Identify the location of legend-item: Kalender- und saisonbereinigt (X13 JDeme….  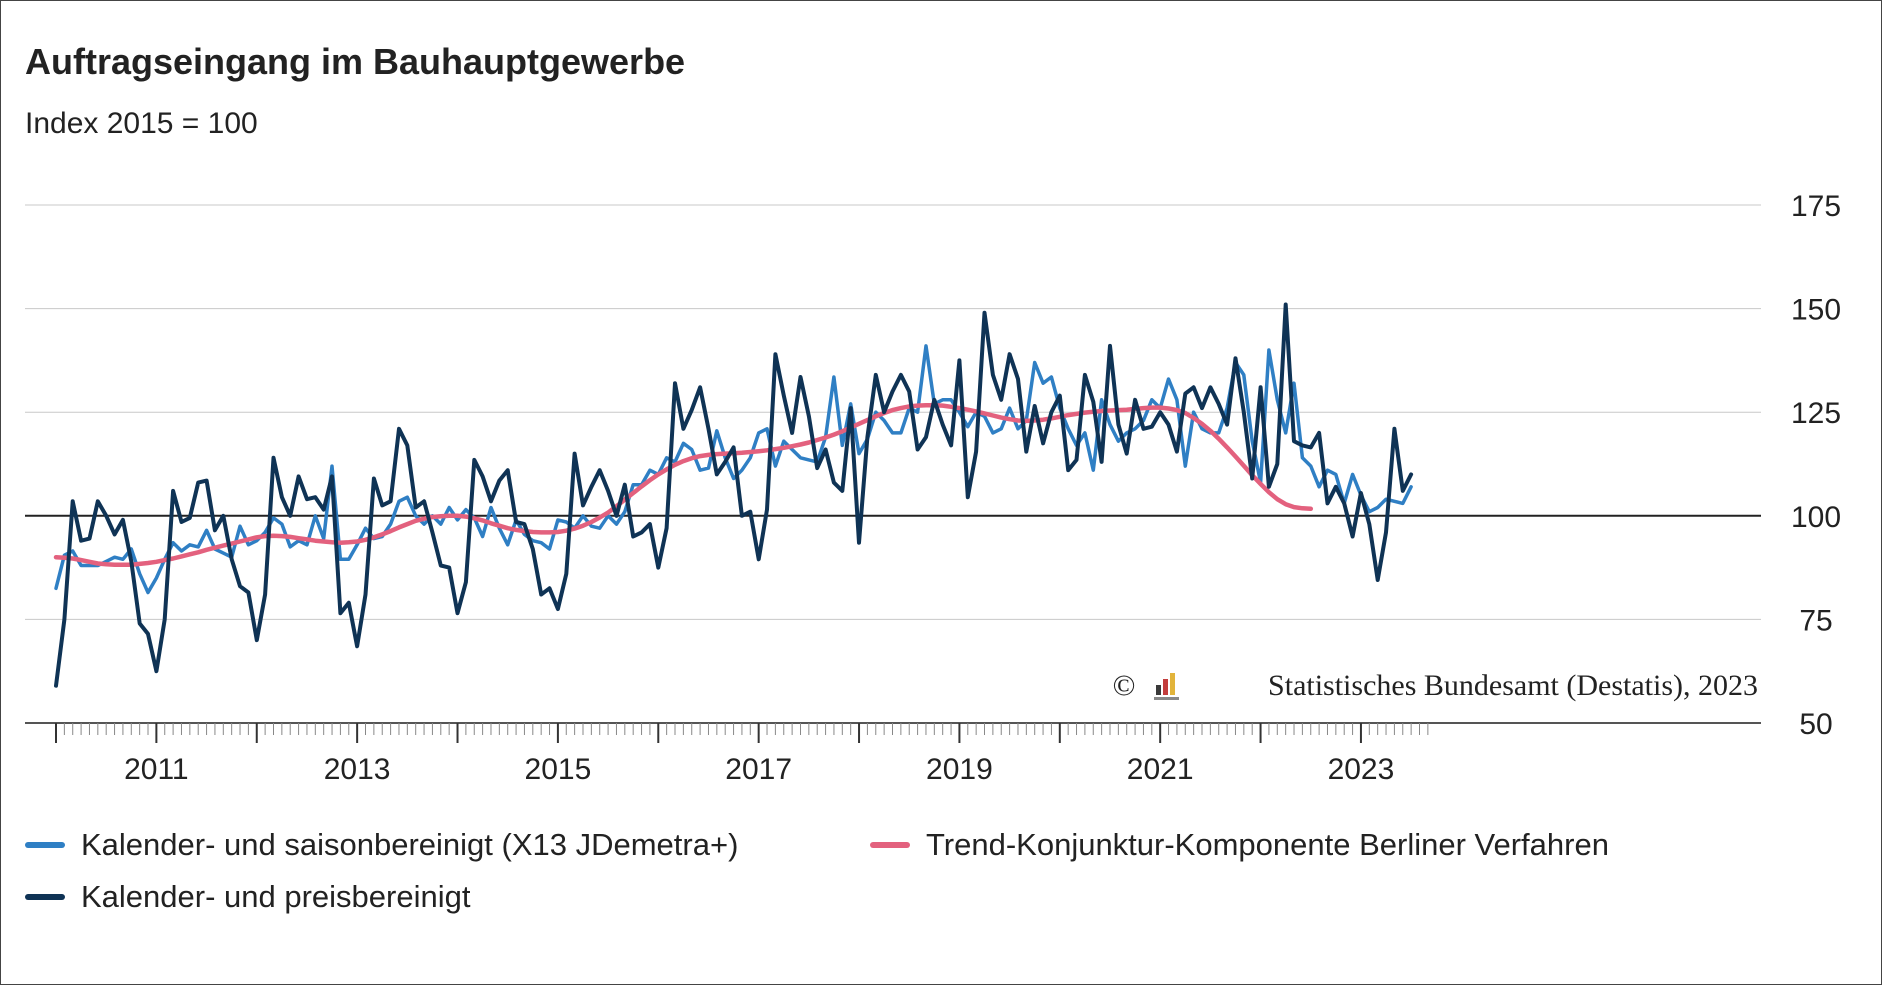
(381, 845).